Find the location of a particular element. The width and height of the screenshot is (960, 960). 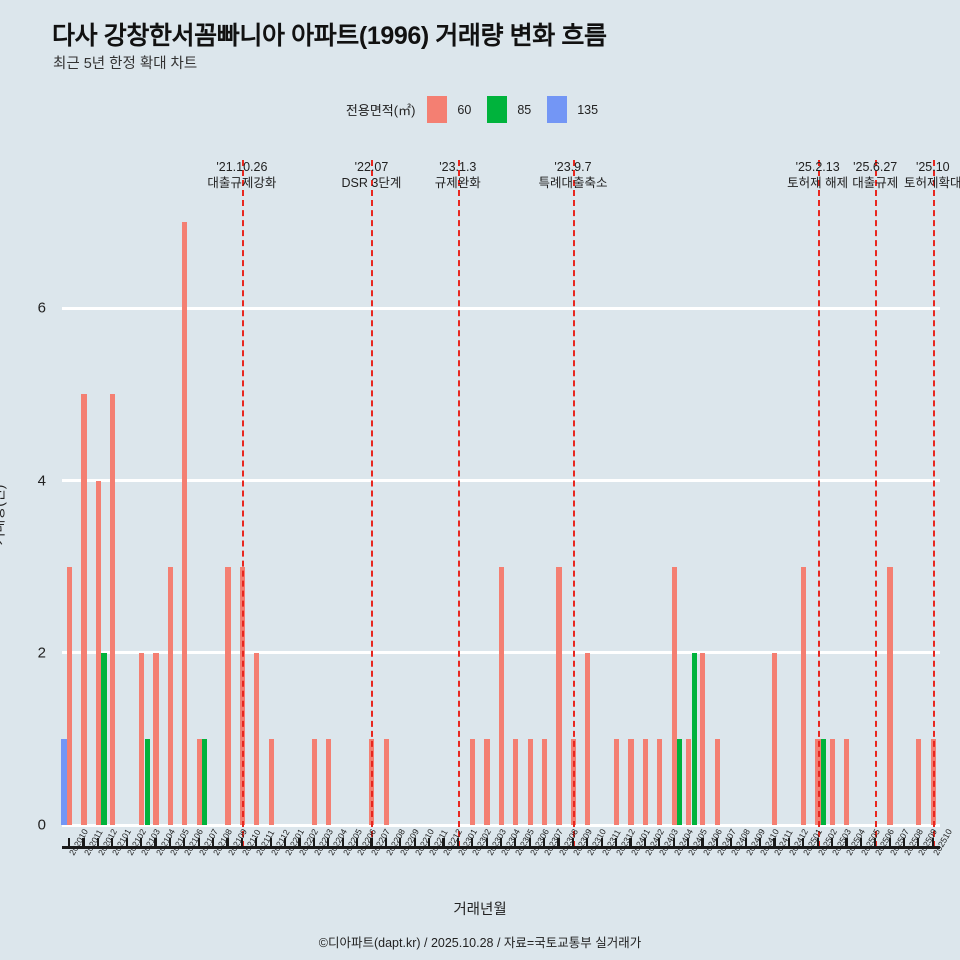

event-text: 대출규제강화 is located at coordinates (242, 182).